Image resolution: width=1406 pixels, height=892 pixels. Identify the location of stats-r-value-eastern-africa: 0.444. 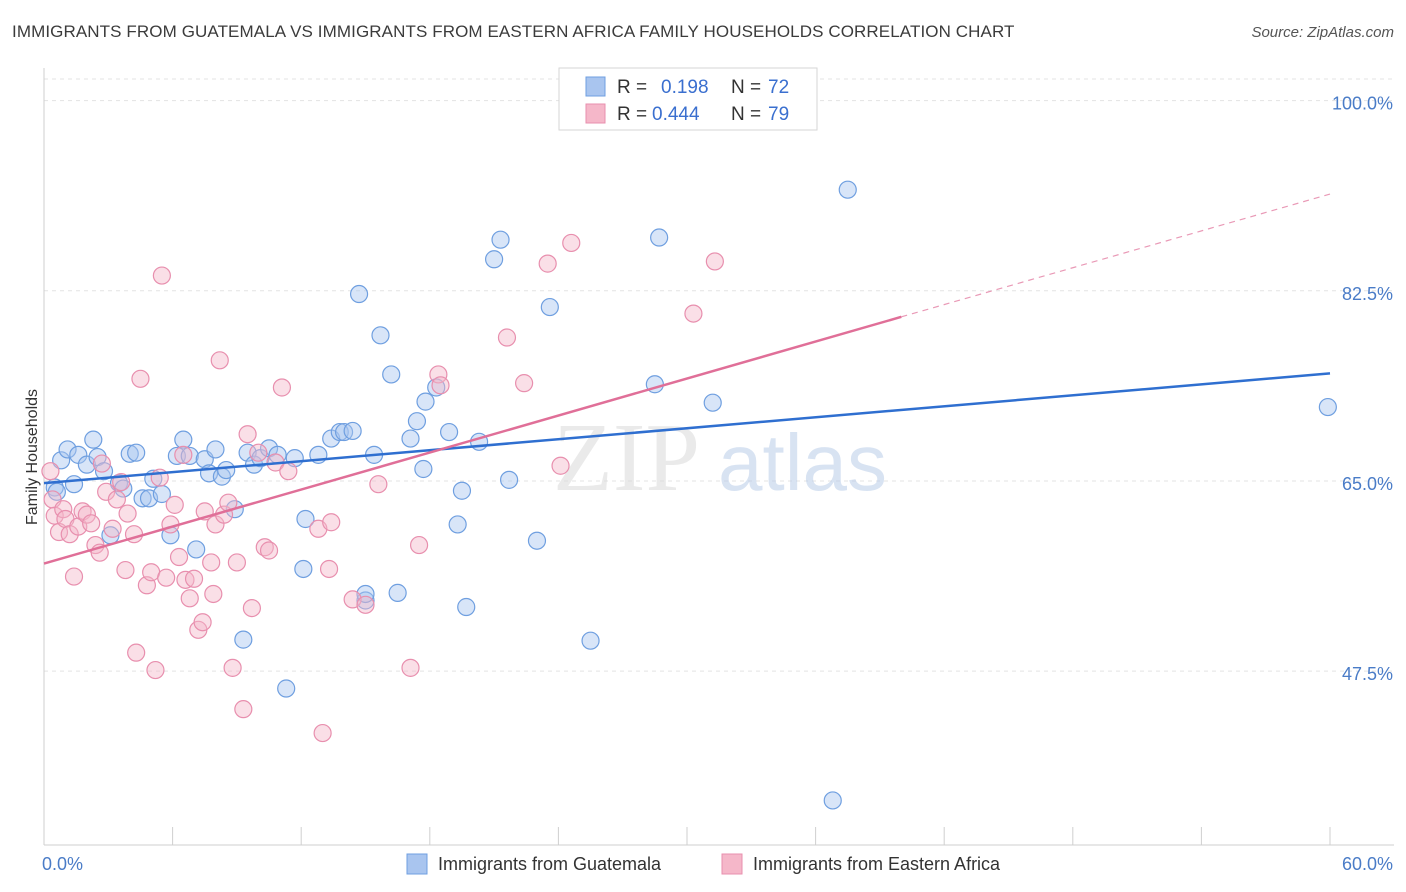
(676, 114).